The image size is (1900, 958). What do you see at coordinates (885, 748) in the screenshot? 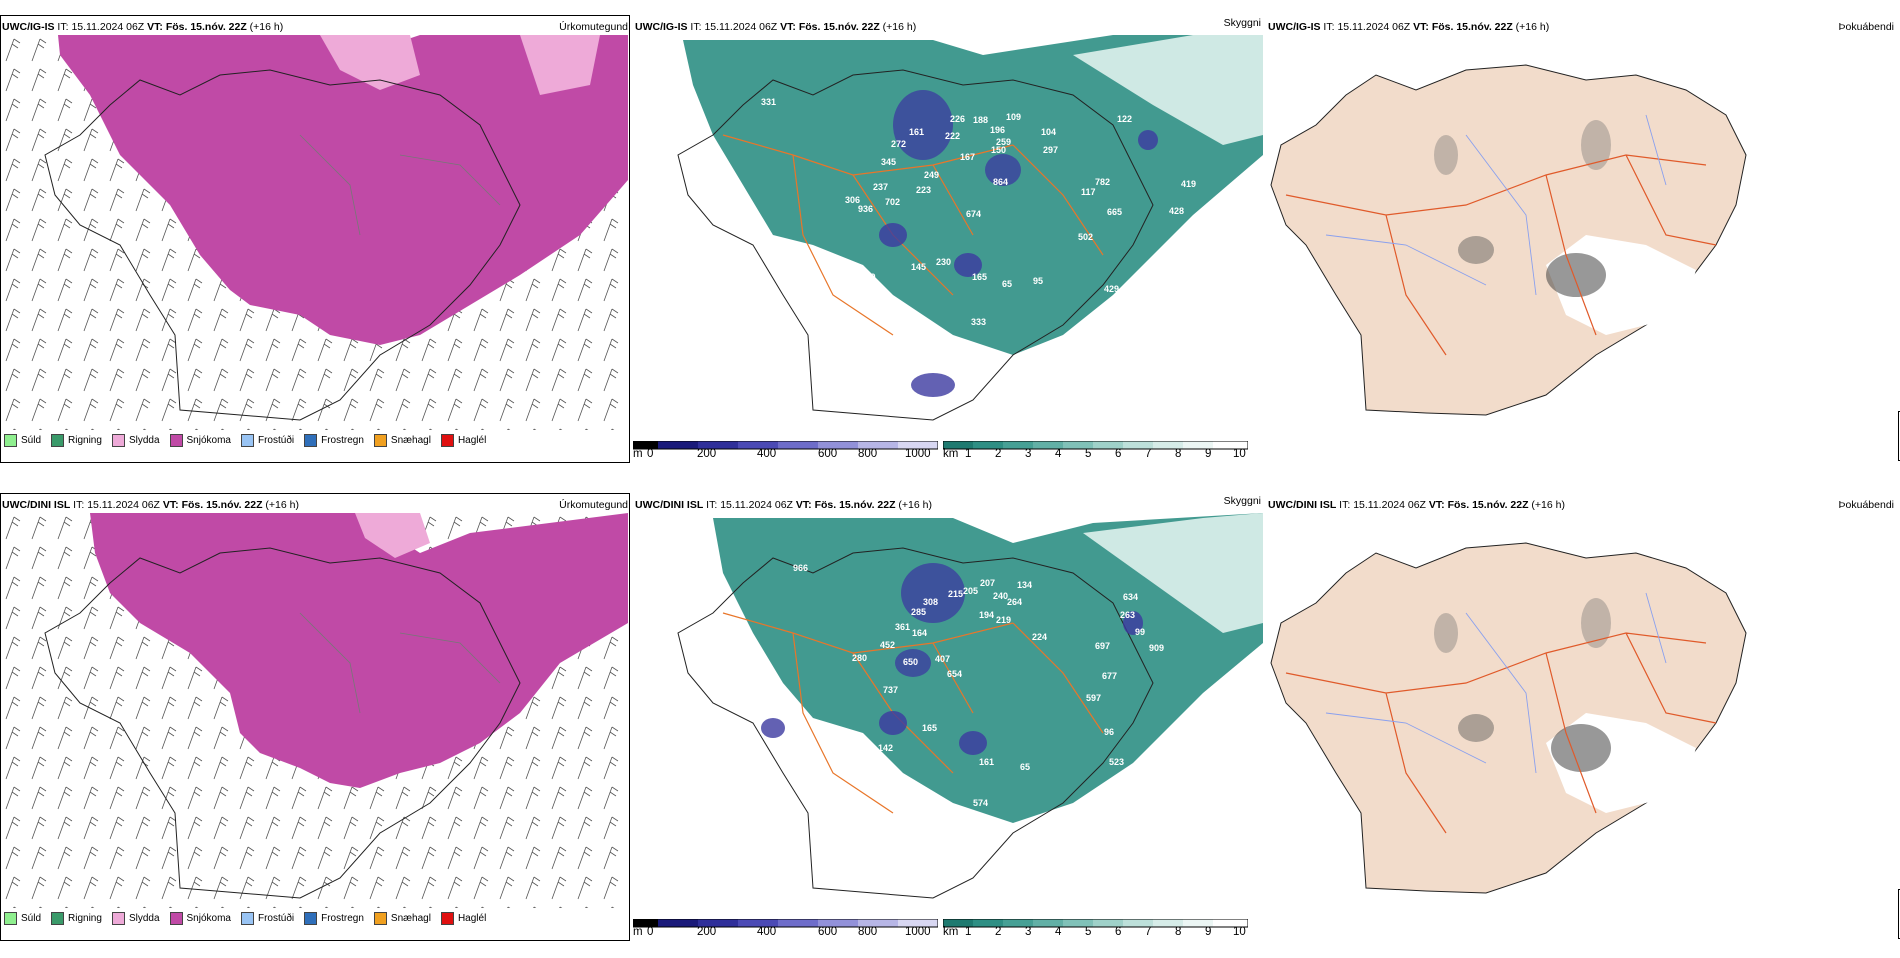
I see `ceiling-label: 142` at bounding box center [885, 748].